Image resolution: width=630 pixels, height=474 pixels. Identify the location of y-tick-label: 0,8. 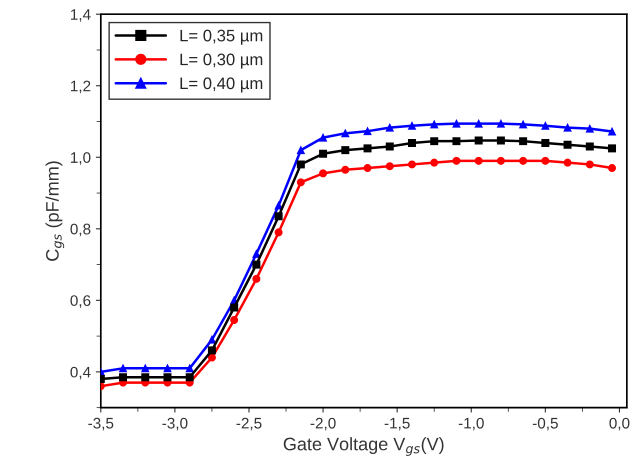
(80, 230).